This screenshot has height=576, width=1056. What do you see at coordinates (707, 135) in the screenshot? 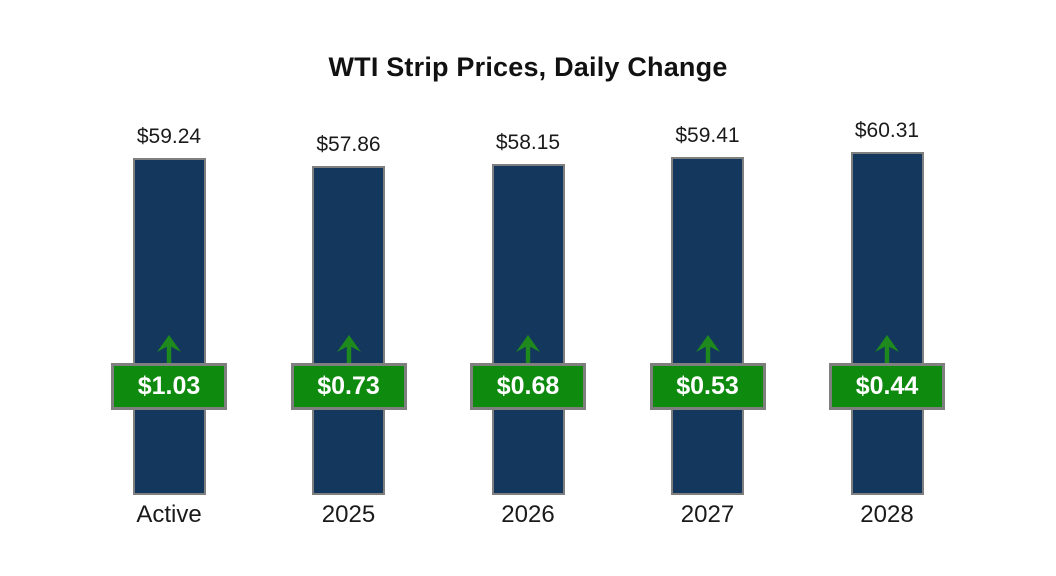
I see `bar-value-label: $59.41` at bounding box center [707, 135].